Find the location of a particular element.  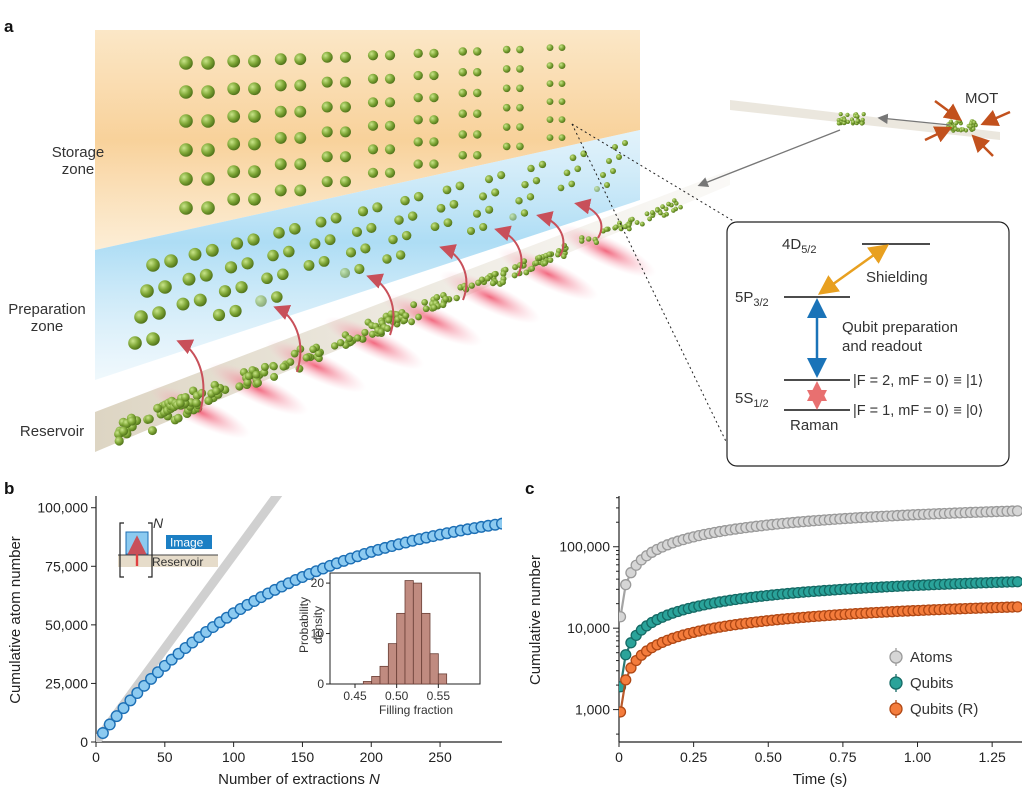

panel-c-data-points is located at coordinates (820, 611).